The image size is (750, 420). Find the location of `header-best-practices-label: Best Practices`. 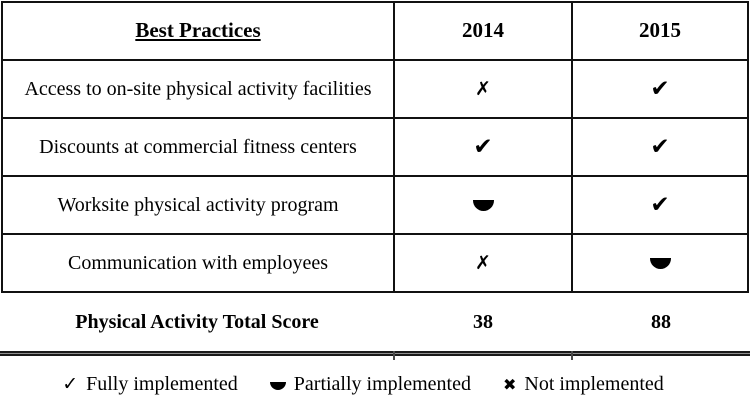

header-best-practices-label: Best Practices is located at coordinates (198, 30).